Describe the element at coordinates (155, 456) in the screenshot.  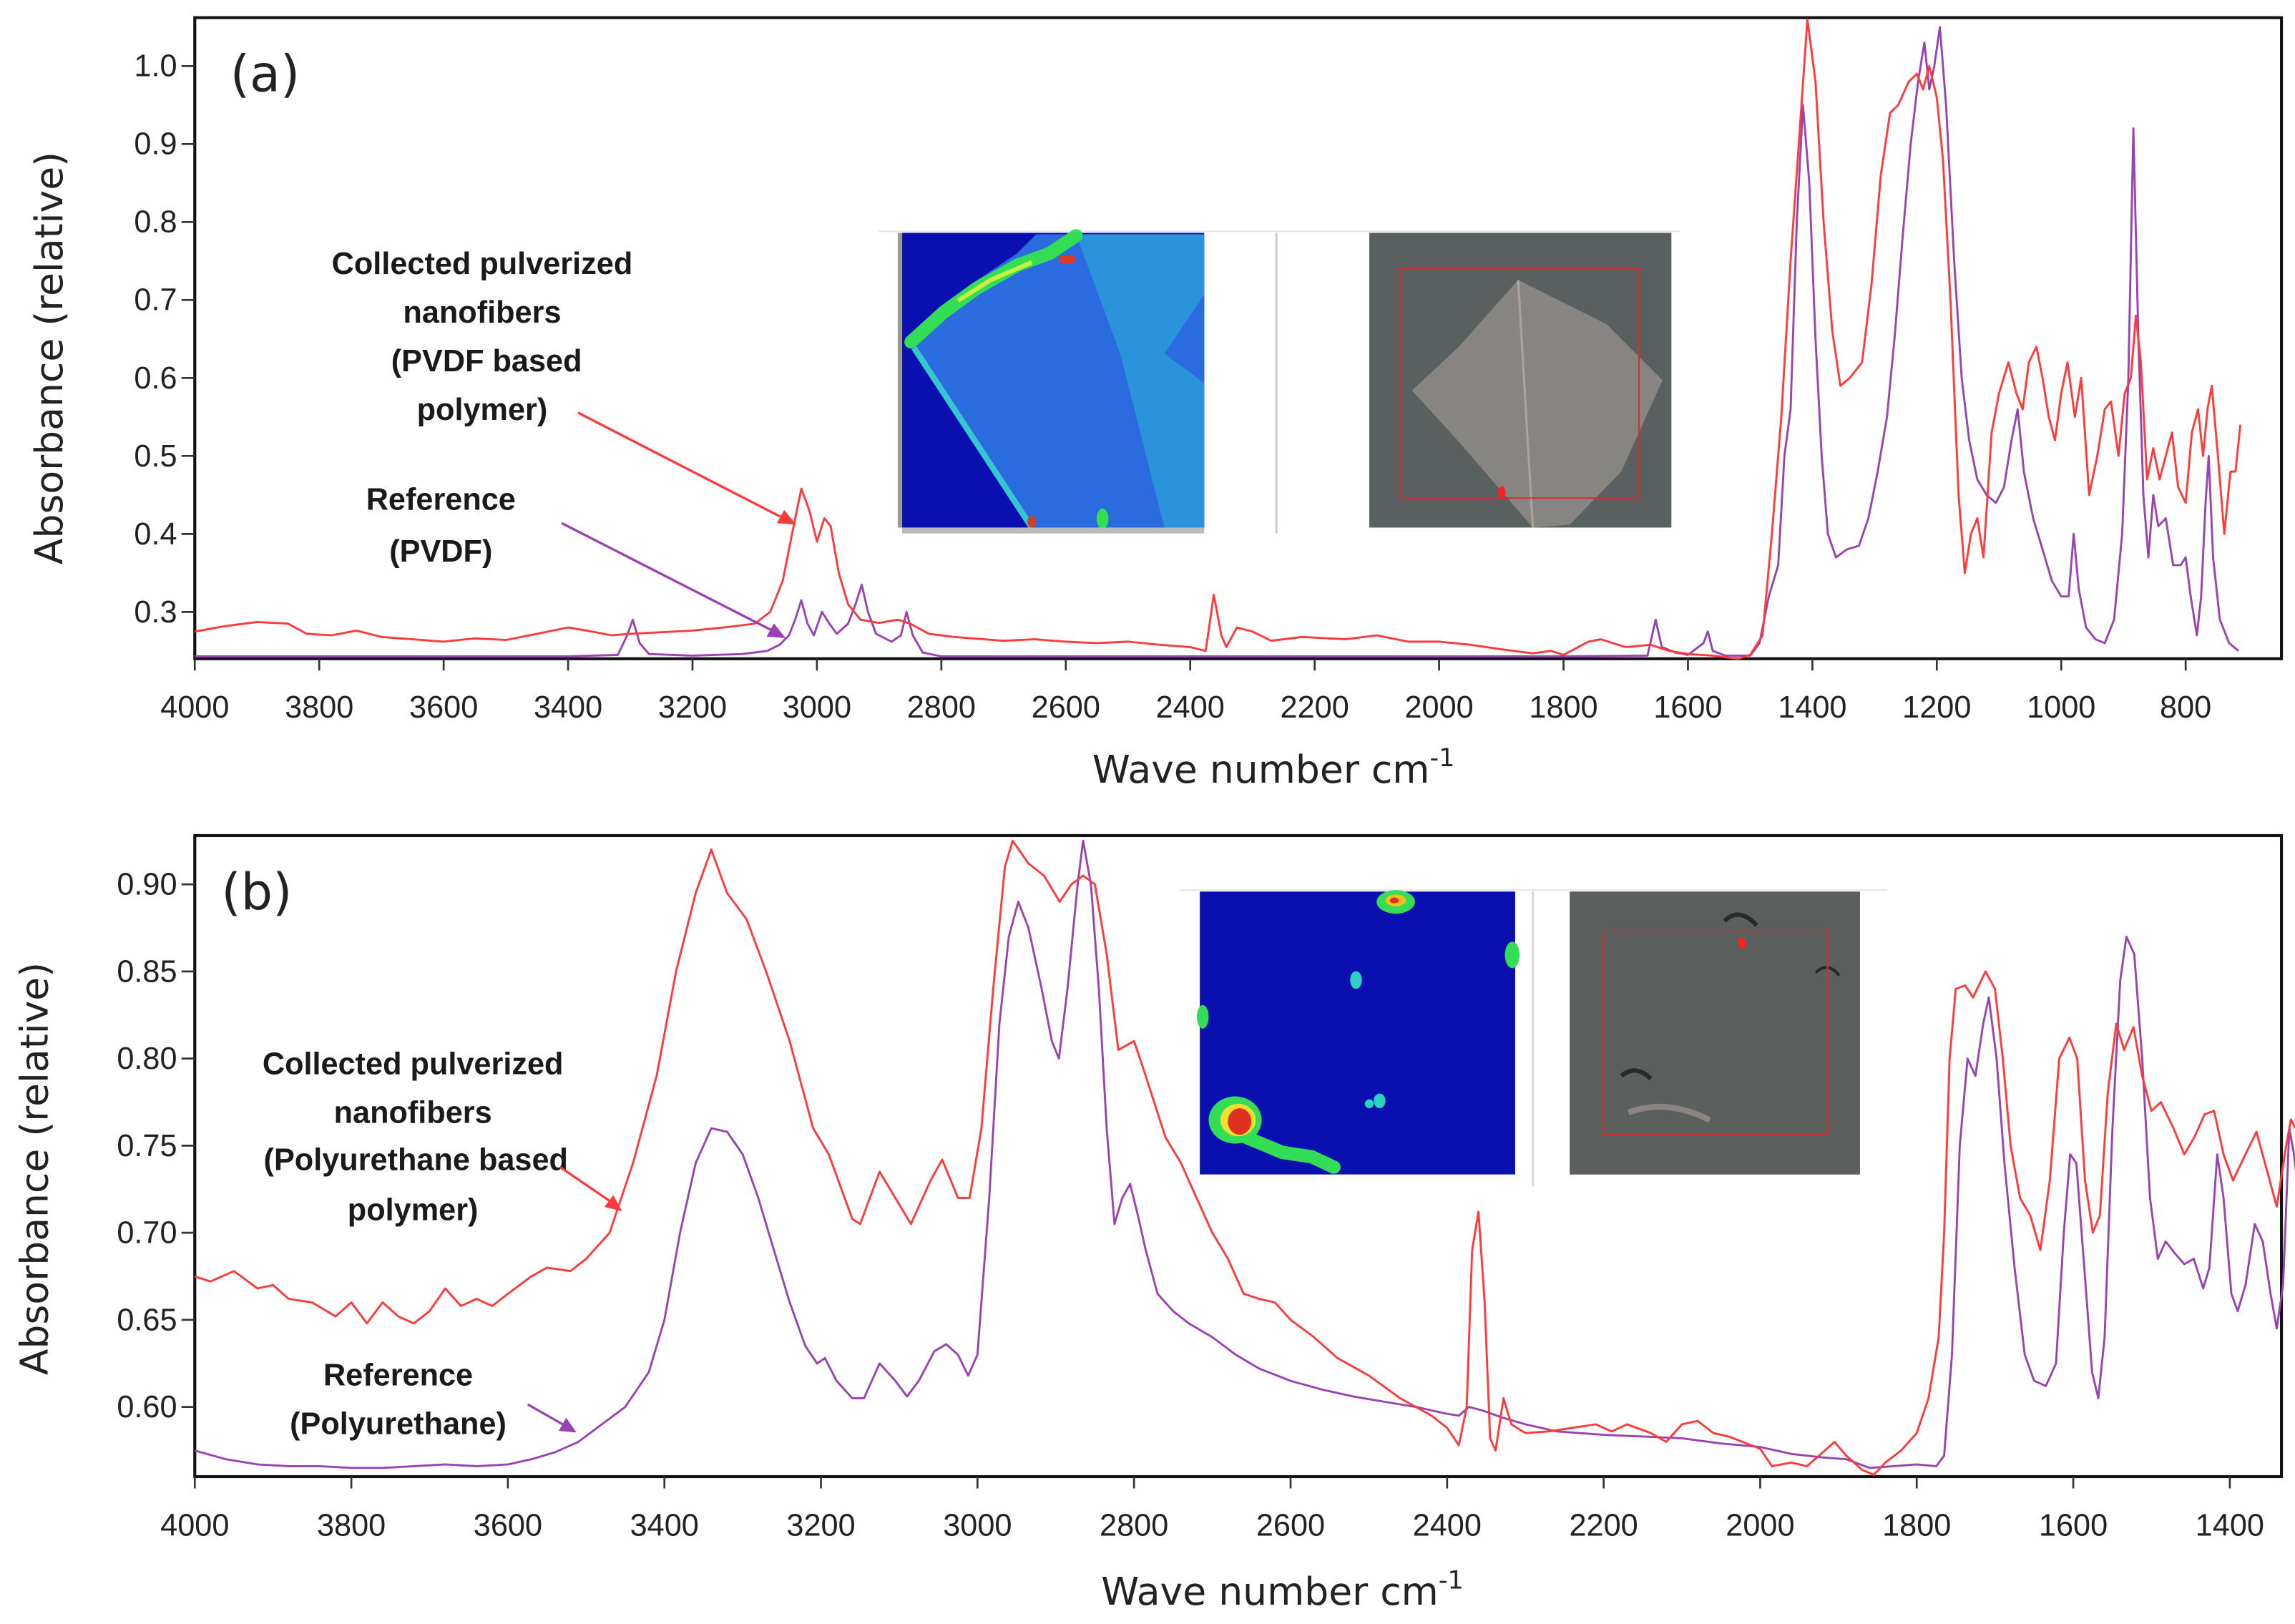
I see `y-tick-label: 0.5` at that location.